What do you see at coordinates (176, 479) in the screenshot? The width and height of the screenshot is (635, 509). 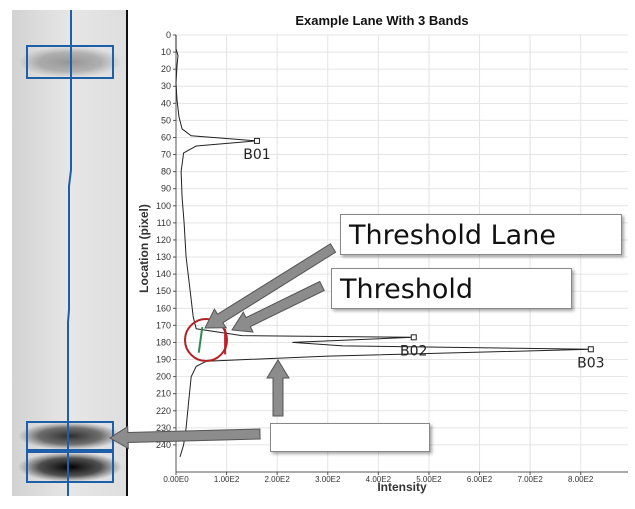 I see `x-tick-label: 0.00E0` at bounding box center [176, 479].